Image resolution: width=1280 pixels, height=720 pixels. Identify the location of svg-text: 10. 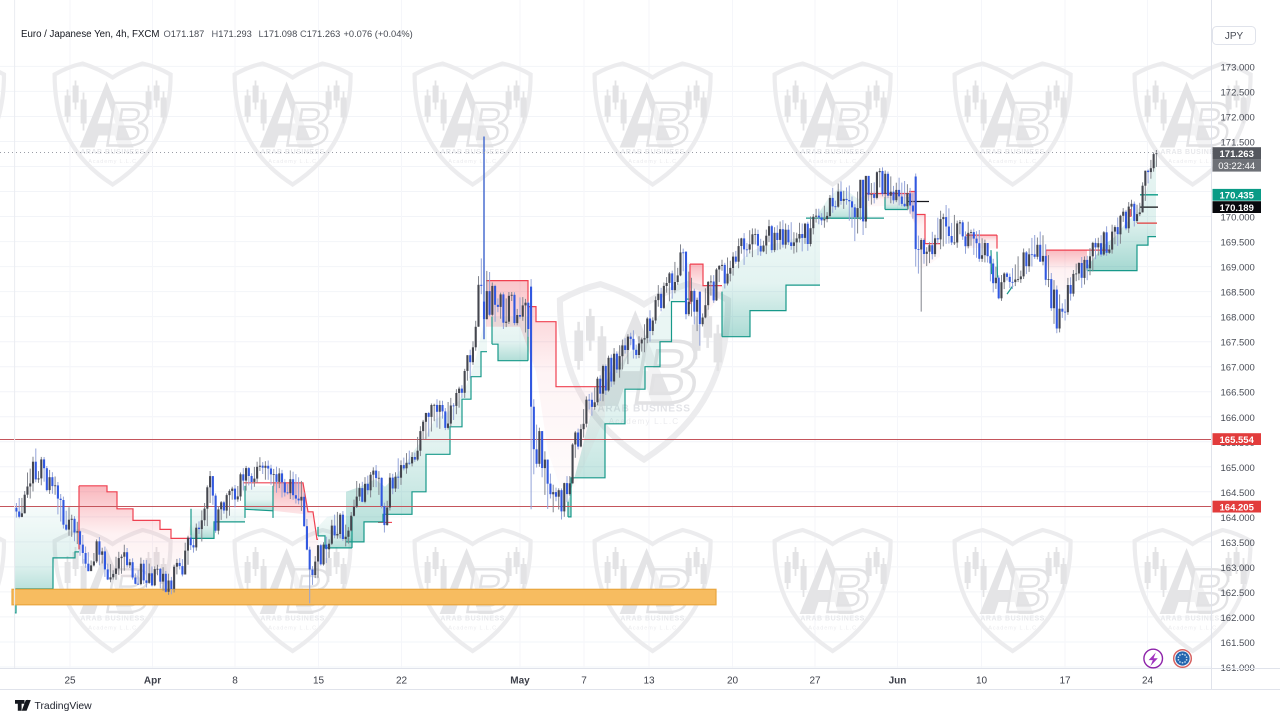
(982, 681).